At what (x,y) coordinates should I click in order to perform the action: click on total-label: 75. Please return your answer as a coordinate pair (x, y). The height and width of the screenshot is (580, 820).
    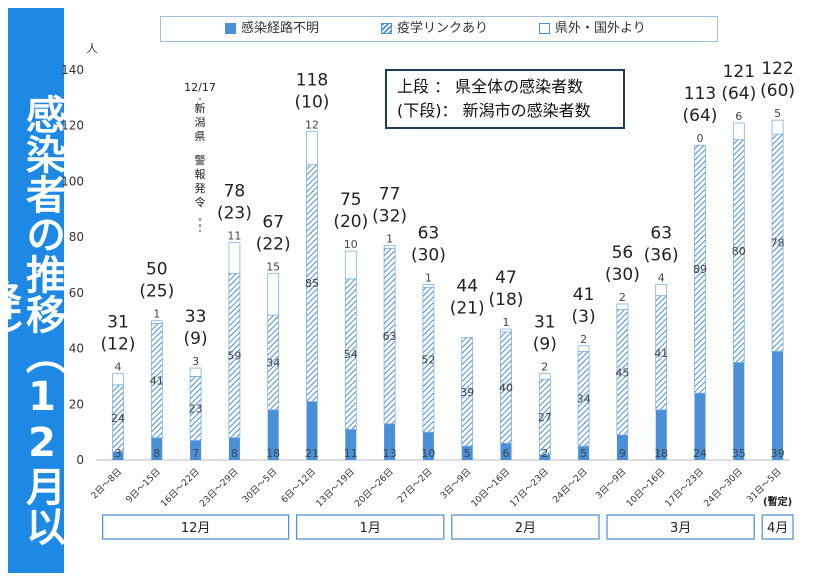
    Looking at the image, I should click on (351, 200).